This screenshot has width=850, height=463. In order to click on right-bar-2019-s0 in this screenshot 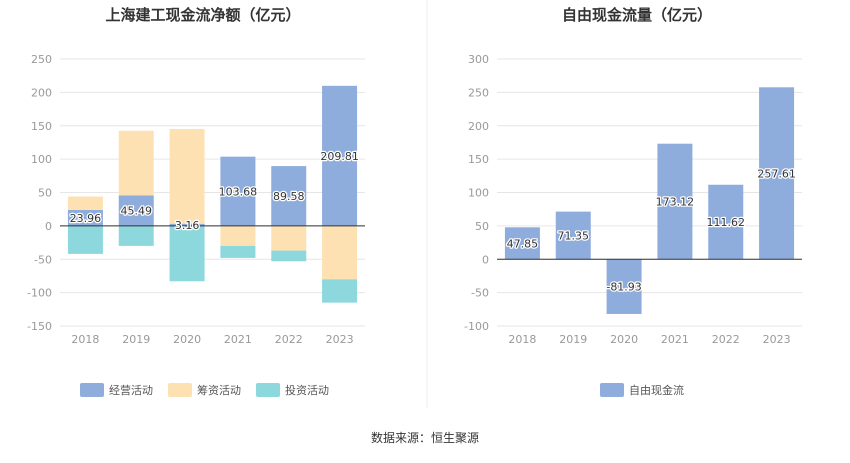, I will do `click(573, 235)`.